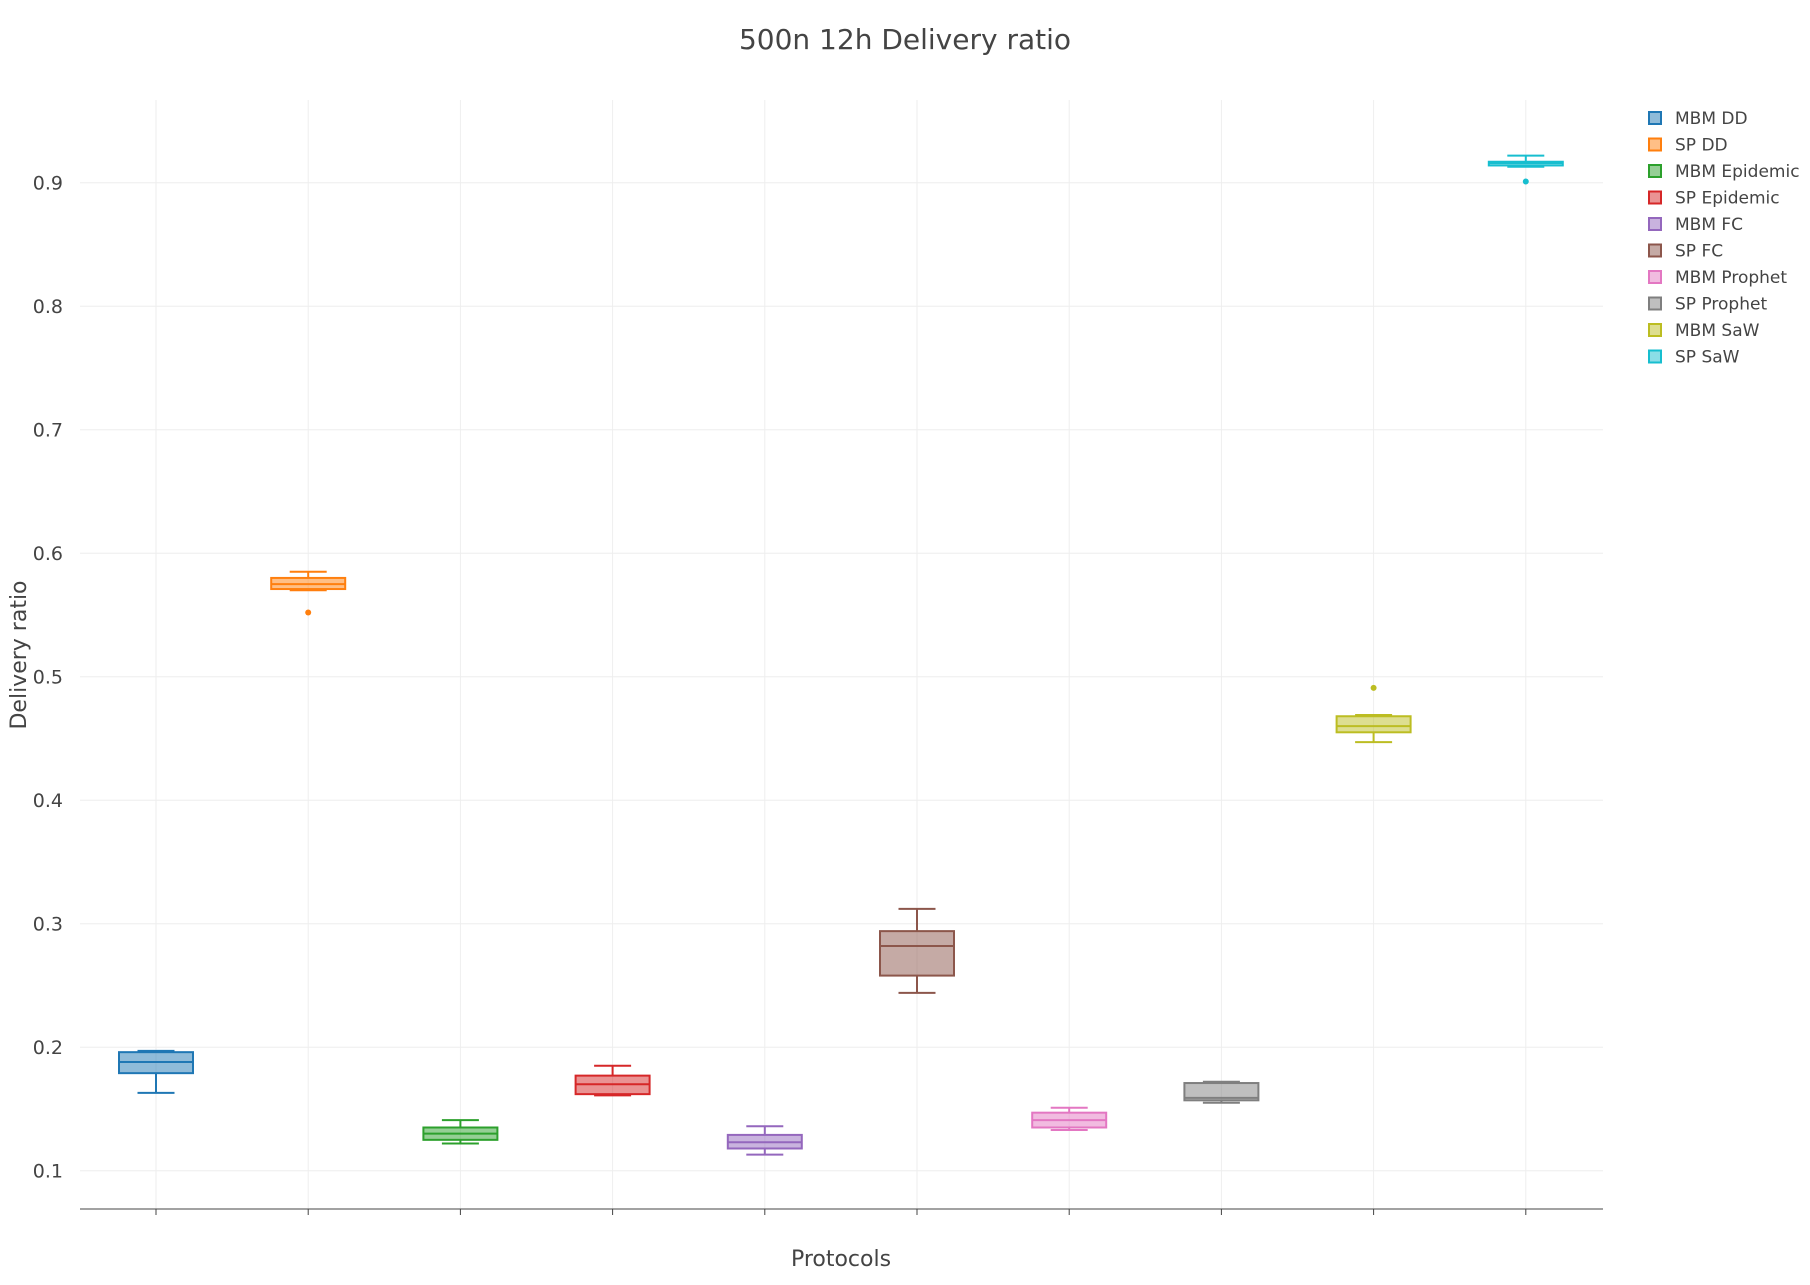 The width and height of the screenshot is (1810, 1285). I want to click on legend-item: MBM SaW, so click(1704, 331).